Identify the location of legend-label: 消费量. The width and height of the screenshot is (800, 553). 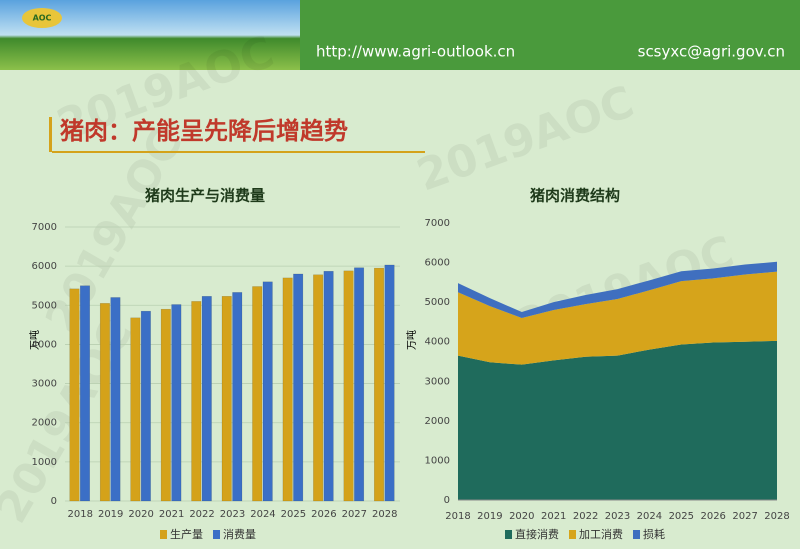
(239, 534).